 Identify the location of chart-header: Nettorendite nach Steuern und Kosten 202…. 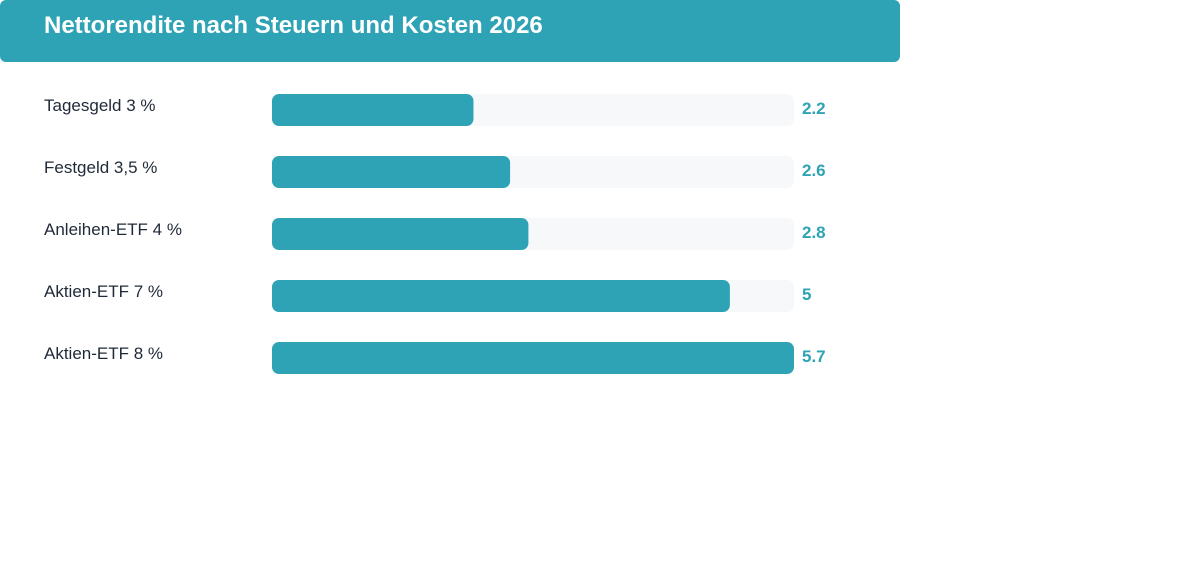
(450, 31).